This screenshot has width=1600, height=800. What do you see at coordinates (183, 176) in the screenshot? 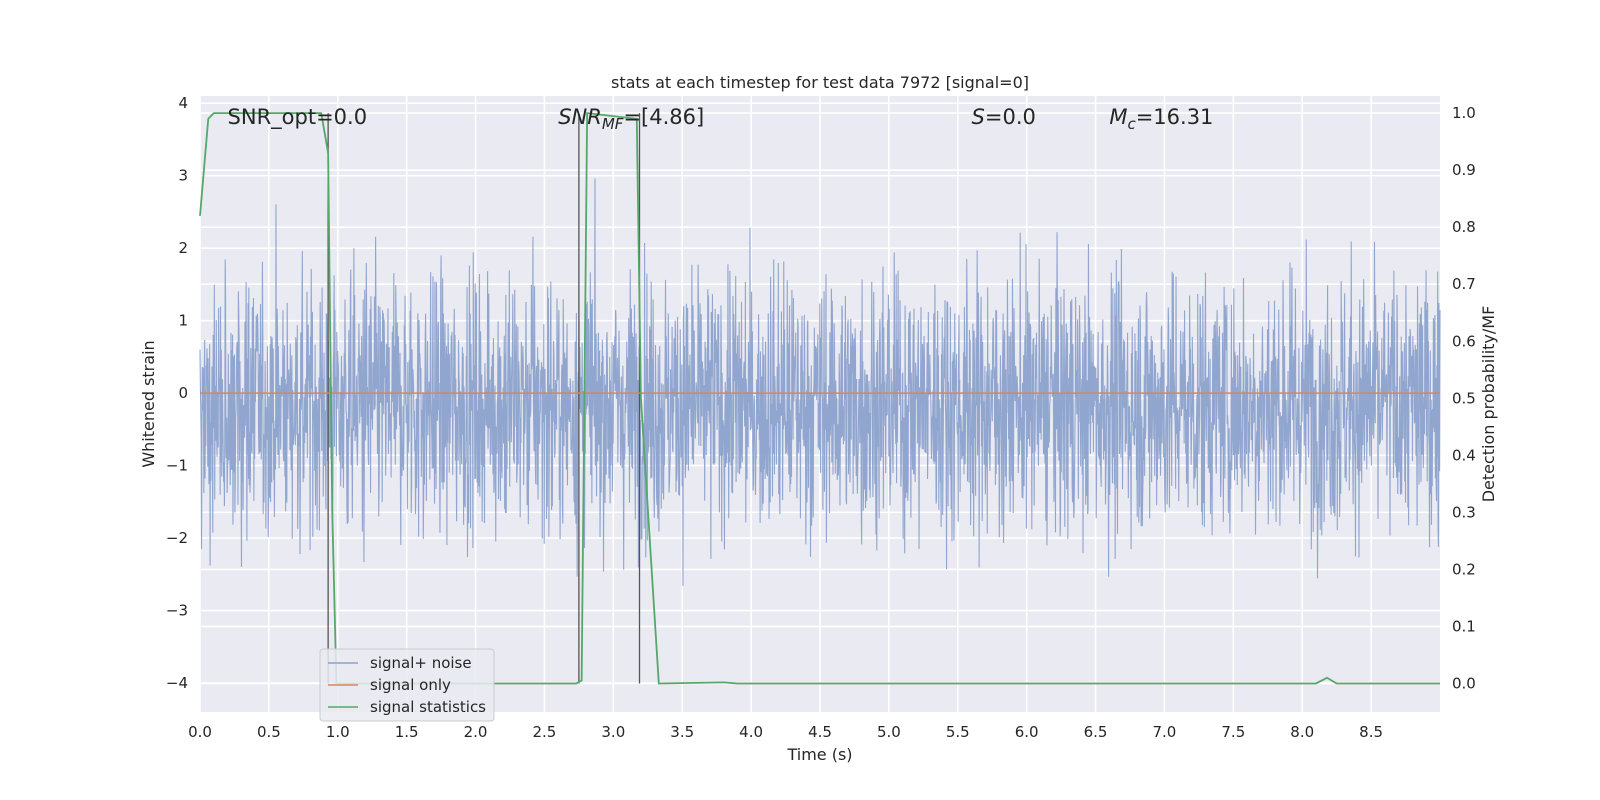
I see `y-tick-label-7: 3` at bounding box center [183, 176].